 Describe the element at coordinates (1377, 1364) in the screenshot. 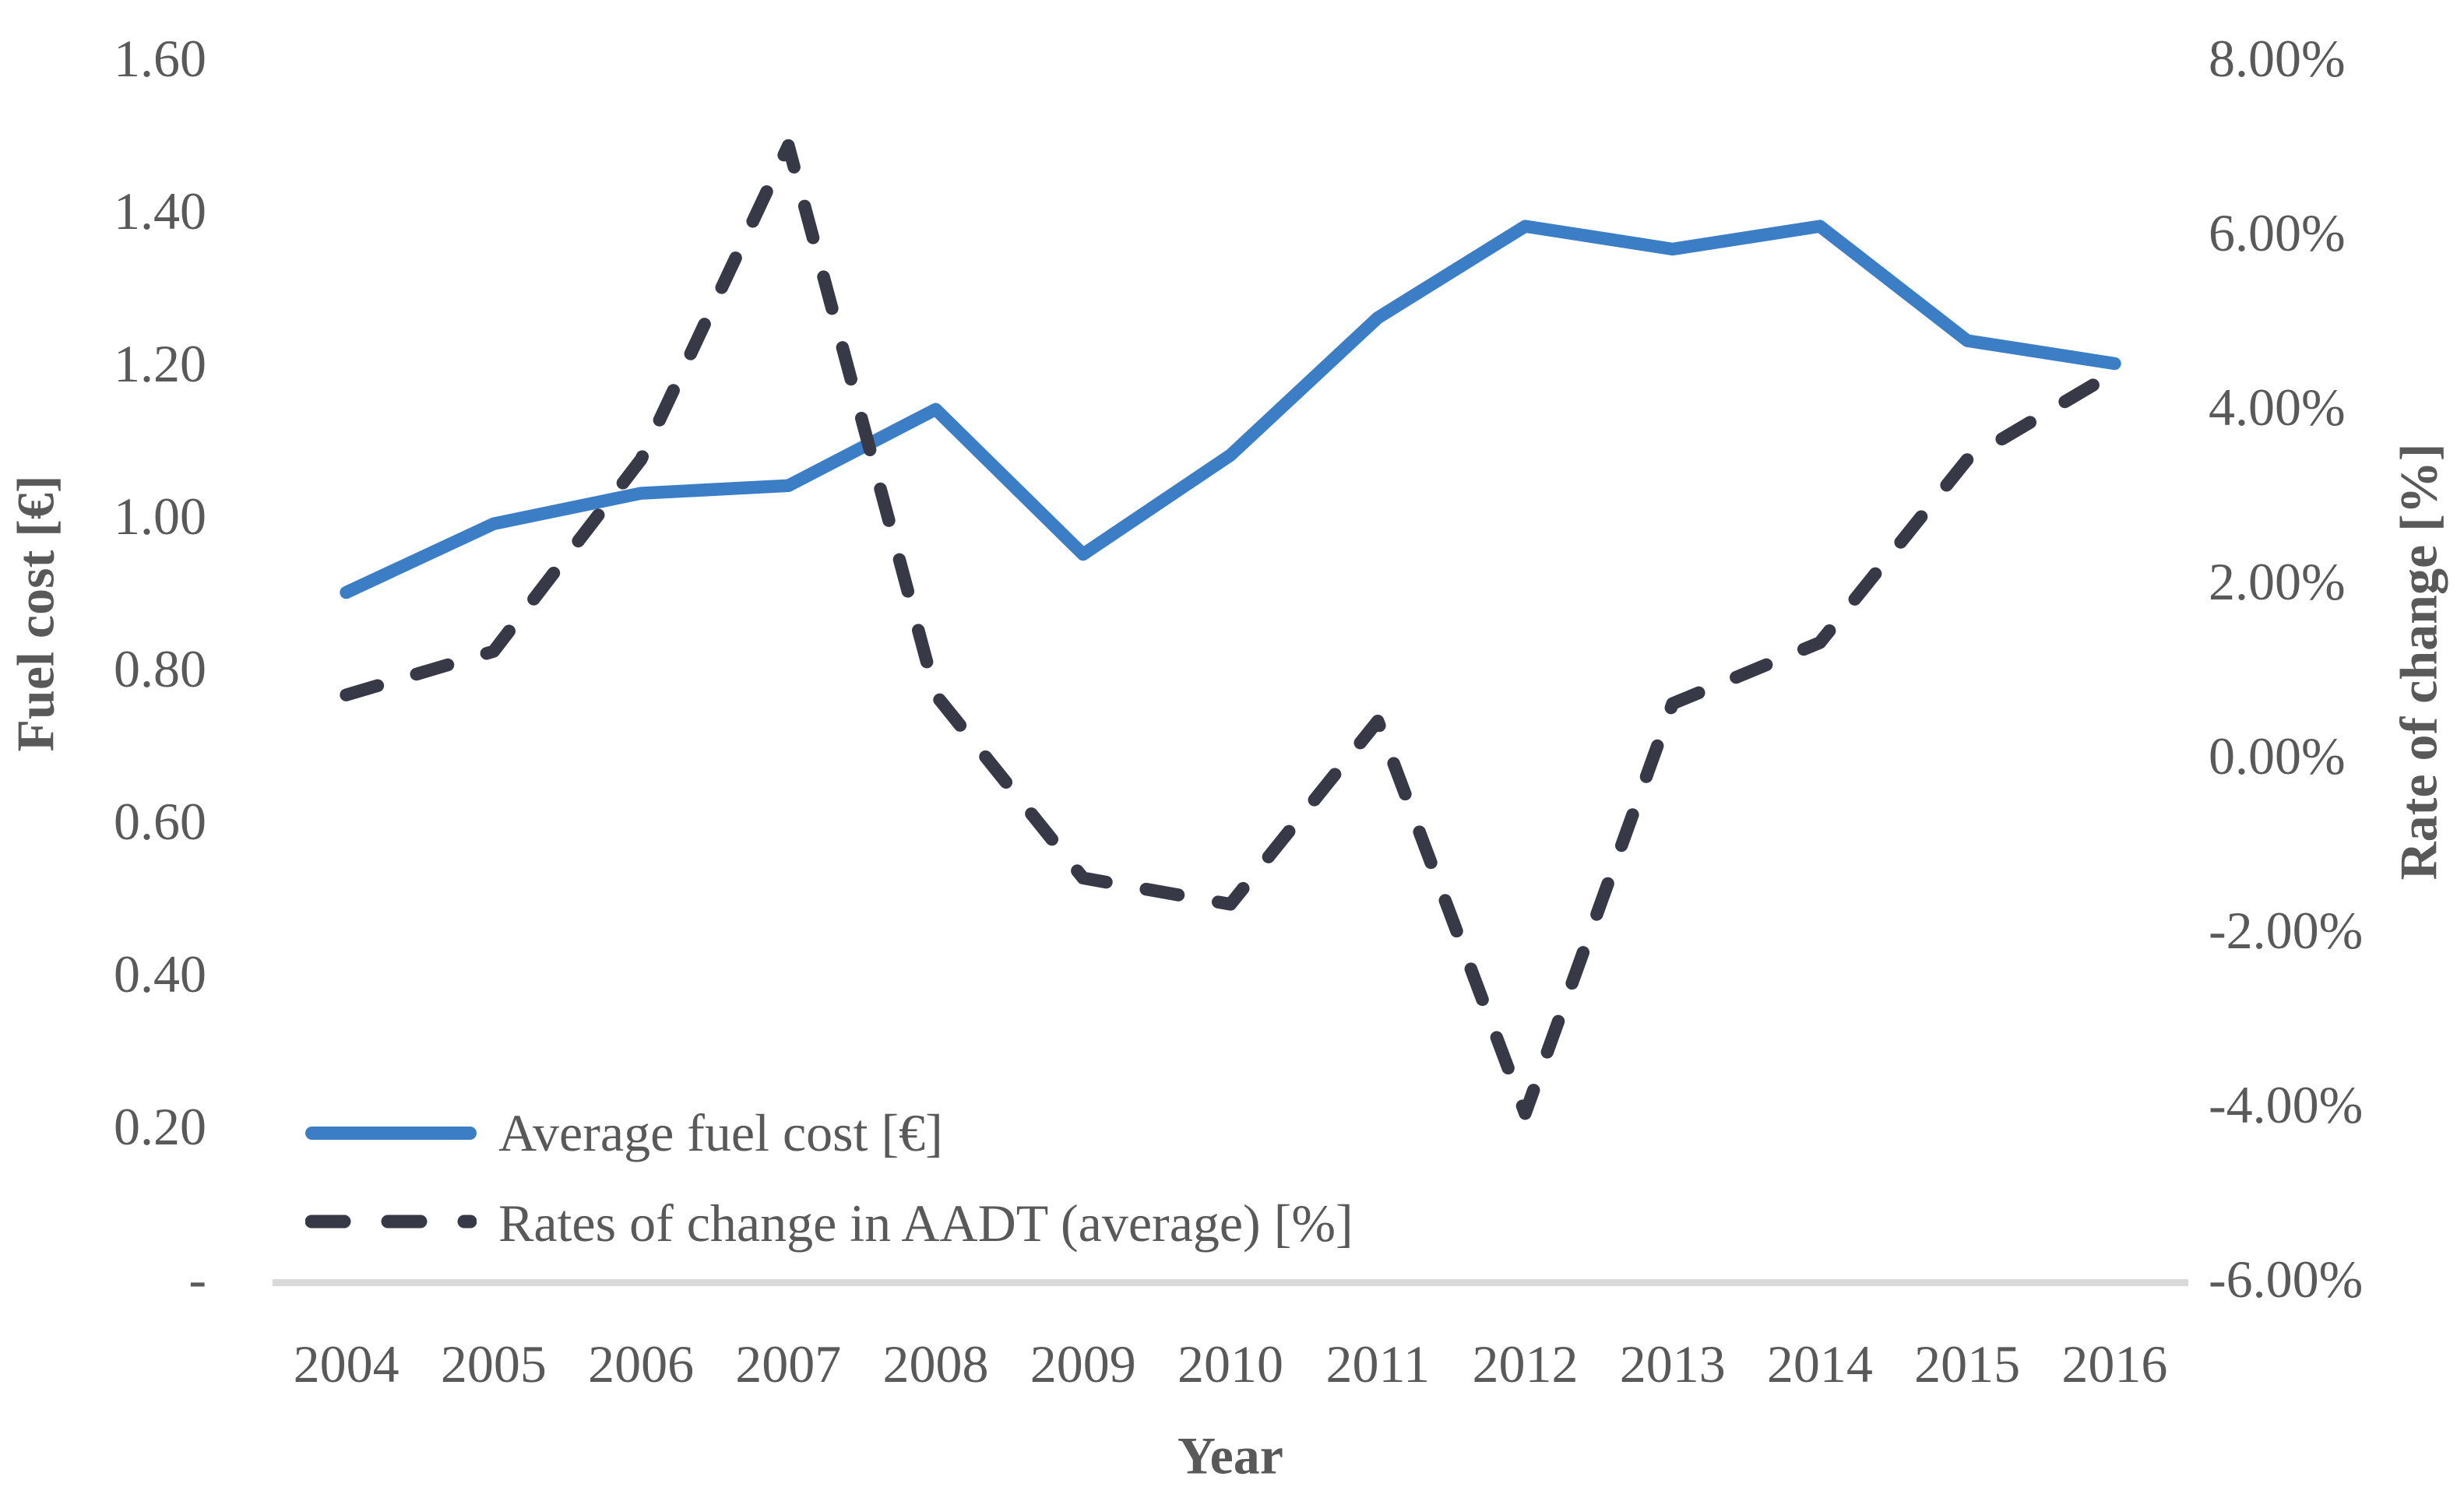

I see `x-axis-tick-label: 2011` at that location.